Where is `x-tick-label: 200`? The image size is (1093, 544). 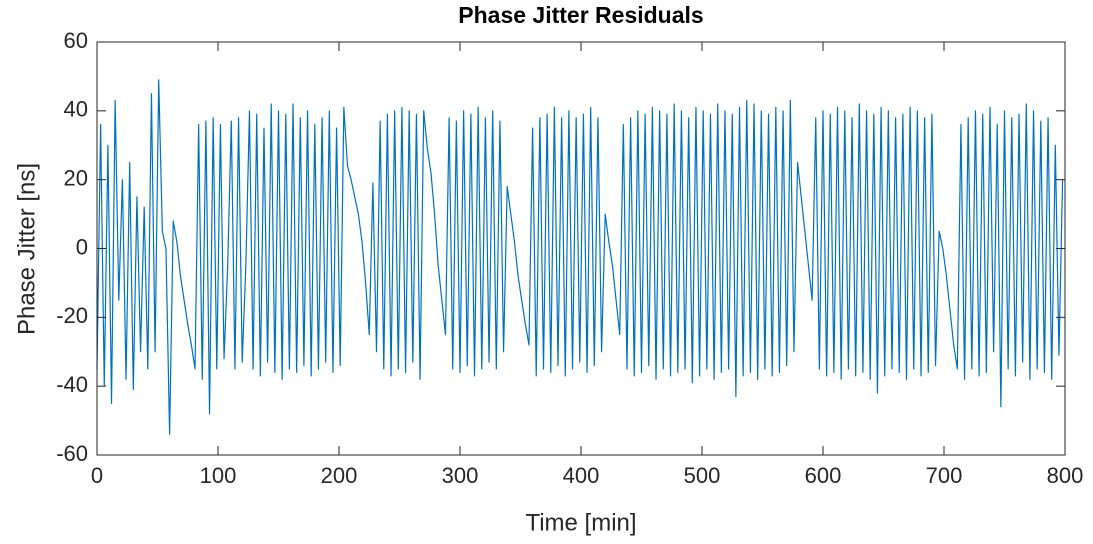
x-tick-label: 200 is located at coordinates (339, 475).